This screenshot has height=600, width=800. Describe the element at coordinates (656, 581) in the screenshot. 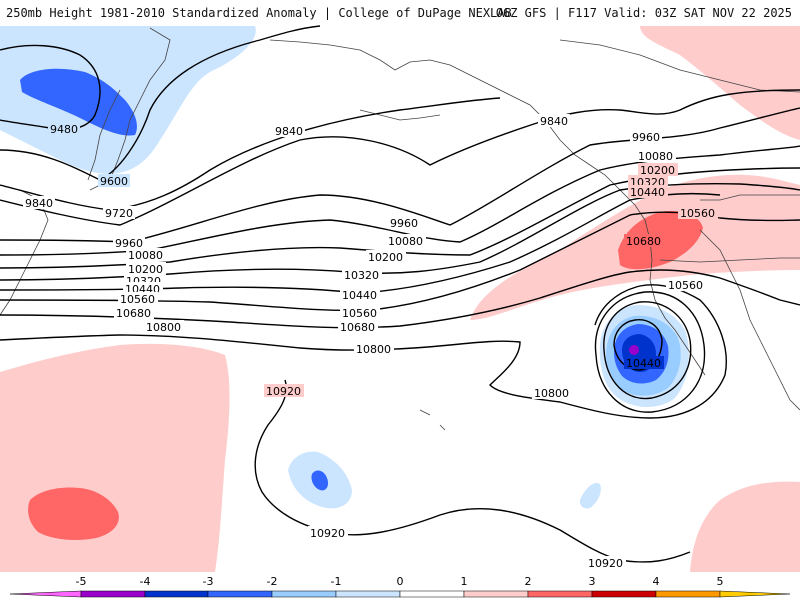

I see `colorbar-tick: 4` at that location.